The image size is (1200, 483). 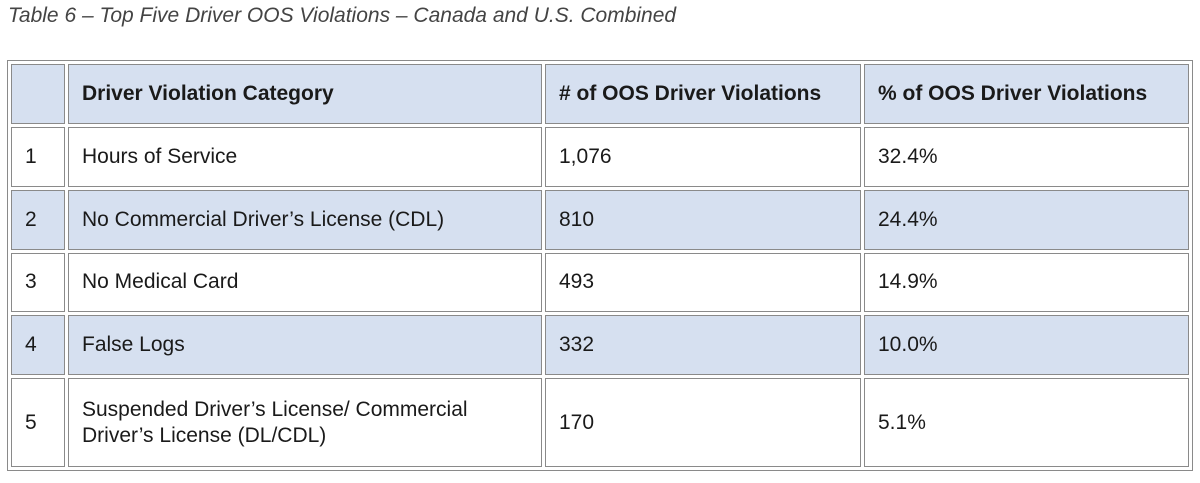 I want to click on row-count: 810, so click(x=703, y=219).